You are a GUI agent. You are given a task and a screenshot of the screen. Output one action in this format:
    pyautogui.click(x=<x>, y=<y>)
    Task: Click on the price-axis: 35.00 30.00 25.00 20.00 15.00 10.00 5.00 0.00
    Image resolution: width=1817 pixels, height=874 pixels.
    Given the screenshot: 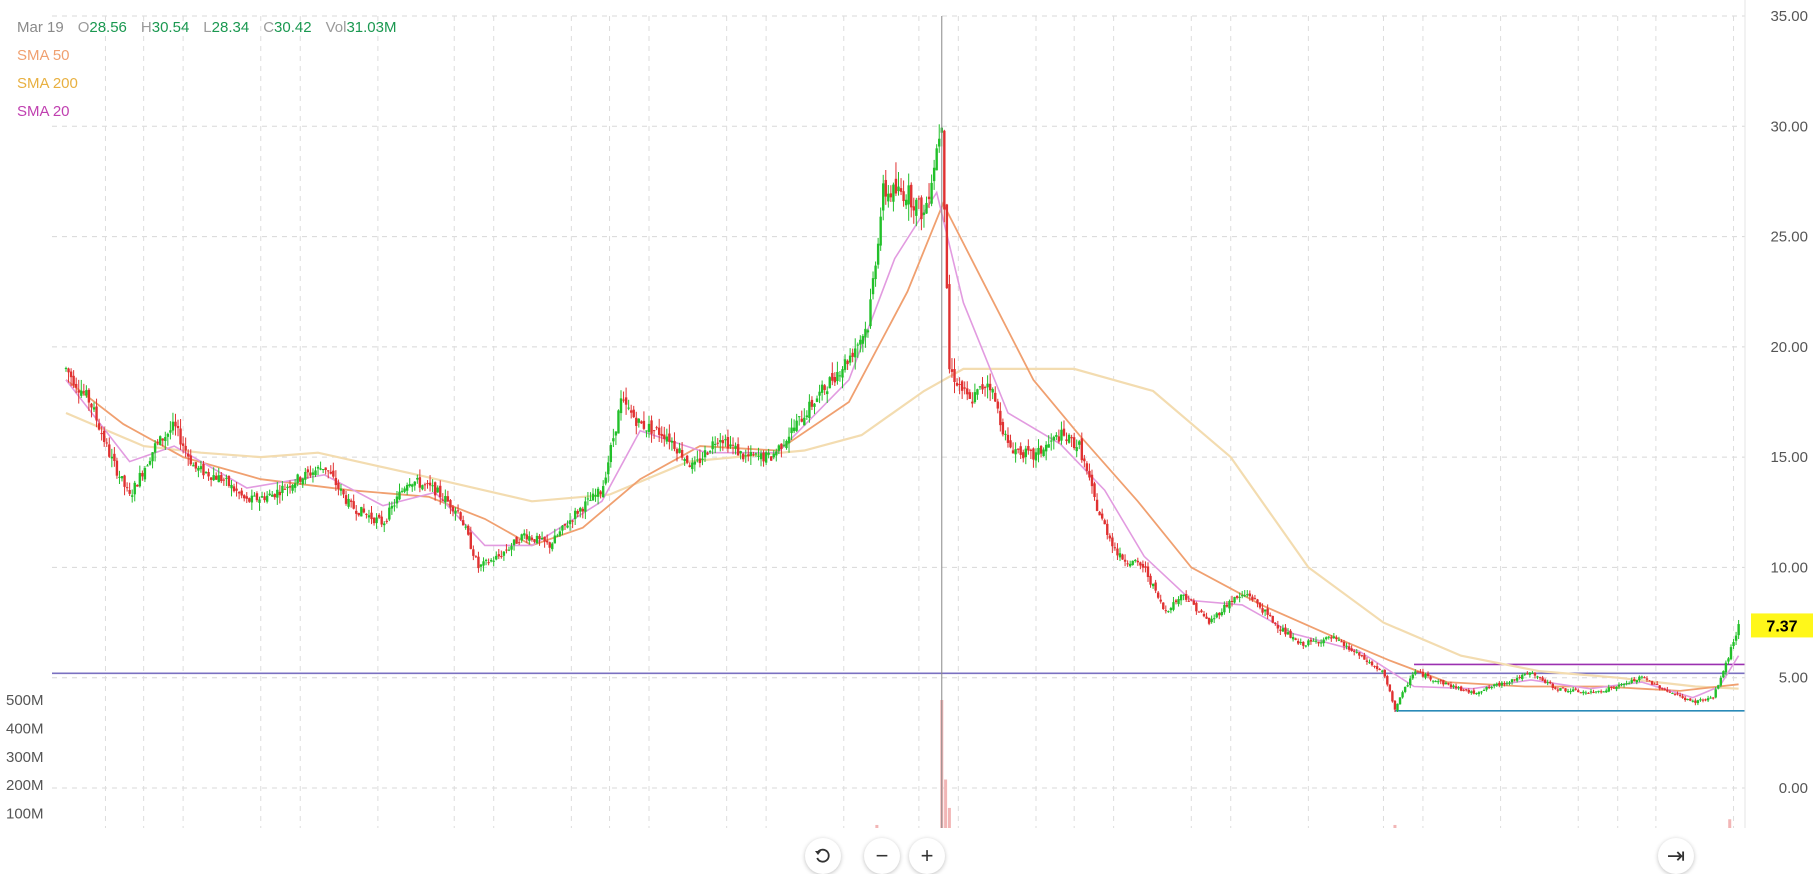 What is the action you would take?
    pyautogui.click(x=1776, y=414)
    